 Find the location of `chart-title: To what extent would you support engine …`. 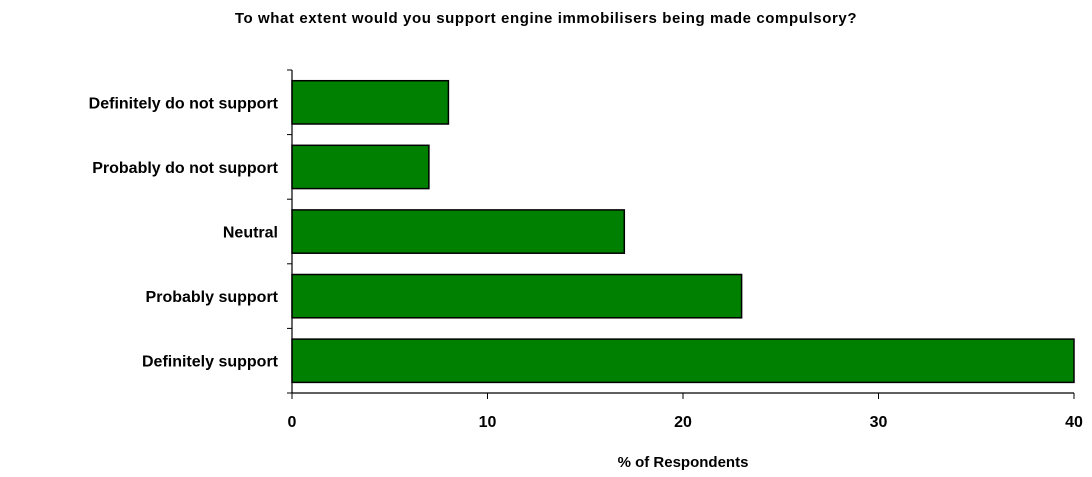

chart-title: To what extent would you support engine … is located at coordinates (546, 18).